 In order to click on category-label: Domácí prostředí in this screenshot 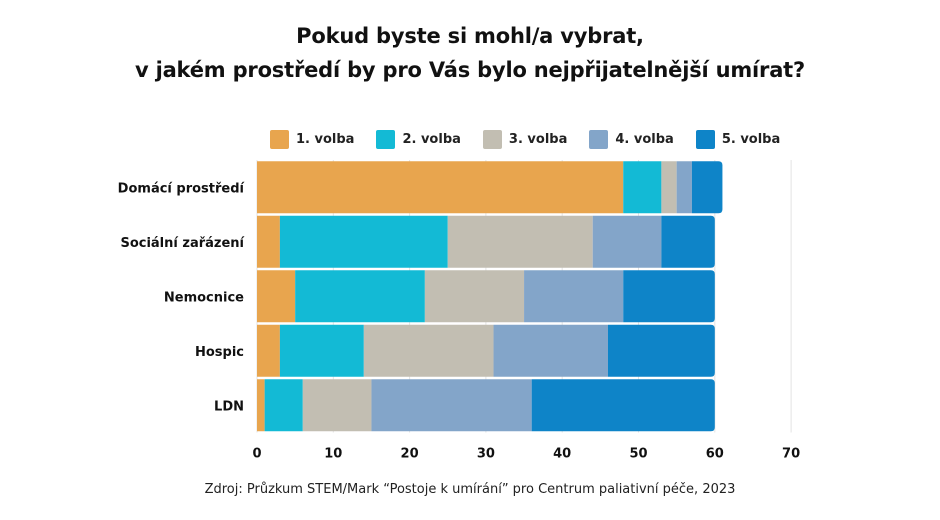, I will do `click(182, 188)`.